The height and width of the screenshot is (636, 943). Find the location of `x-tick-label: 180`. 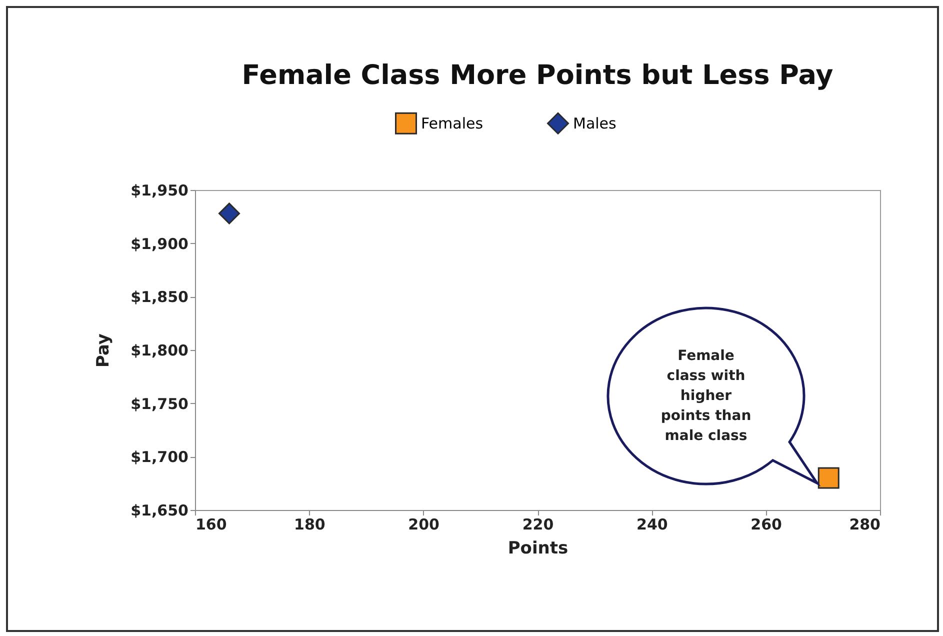

x-tick-label: 180 is located at coordinates (310, 525).